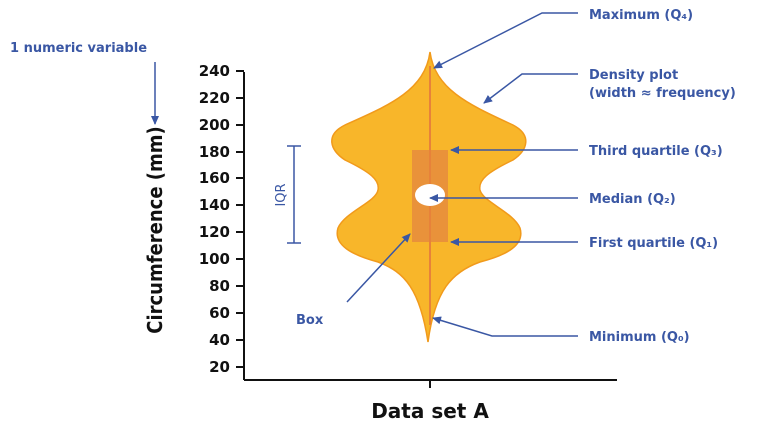 The image size is (775, 426). What do you see at coordinates (633, 75) in the screenshot?
I see `density-label-line1: Density plot` at bounding box center [633, 75].